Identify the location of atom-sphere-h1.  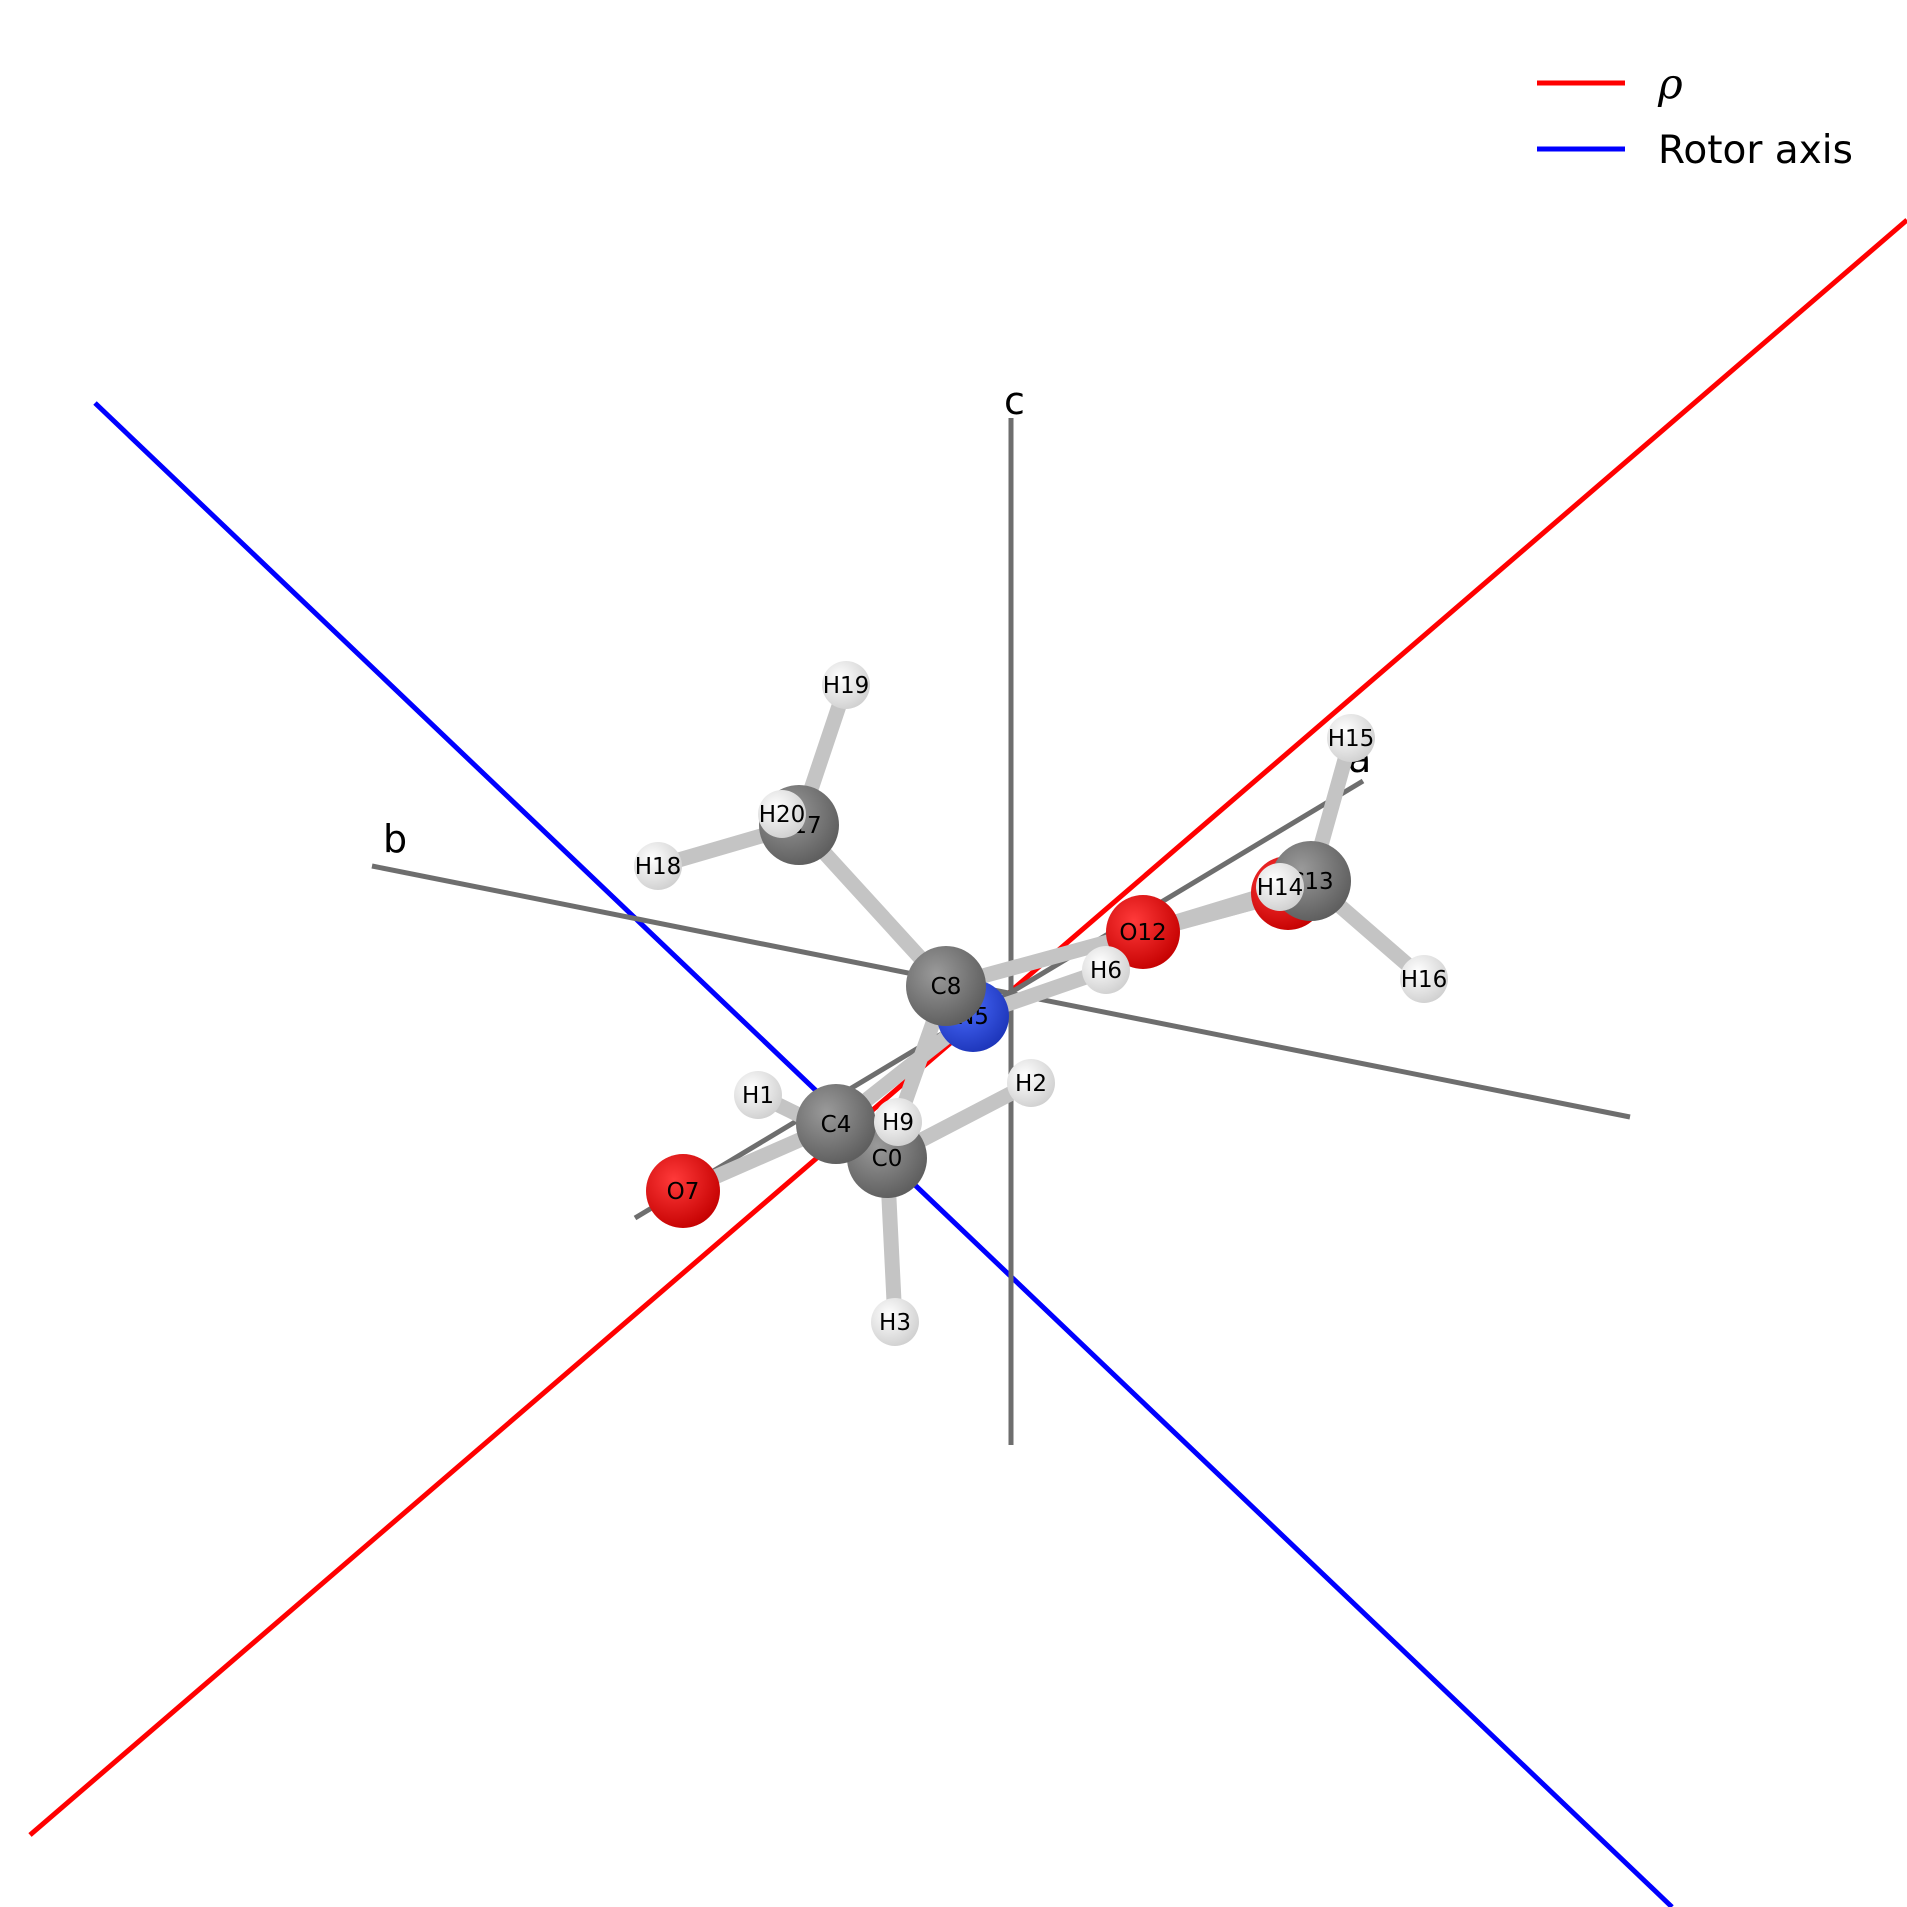
(758, 1095).